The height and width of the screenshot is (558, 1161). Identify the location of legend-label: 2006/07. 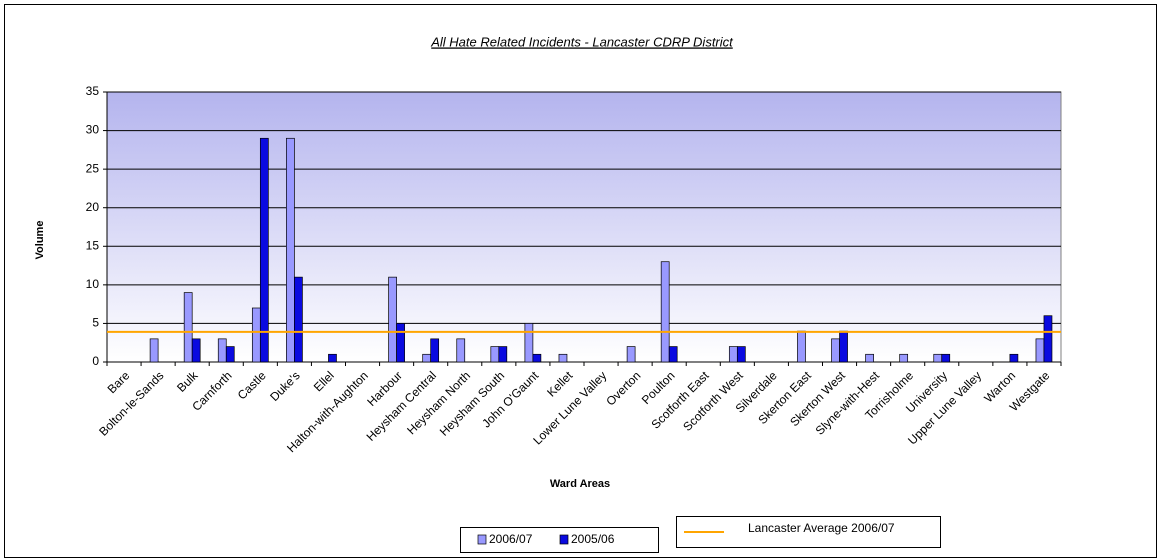
(511, 539).